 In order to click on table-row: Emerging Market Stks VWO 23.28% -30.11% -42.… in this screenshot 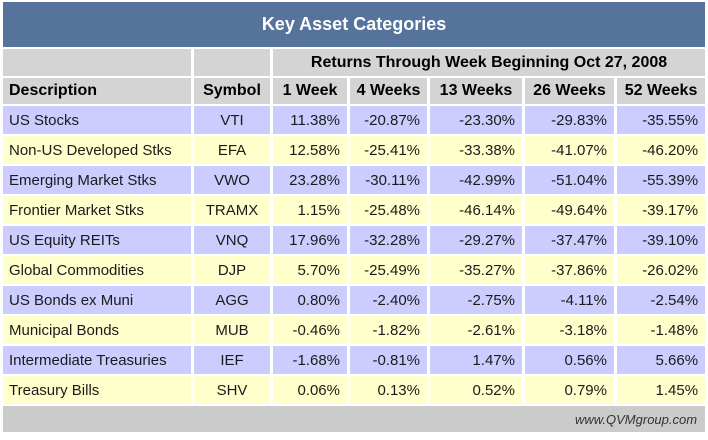, I will do `click(354, 180)`.